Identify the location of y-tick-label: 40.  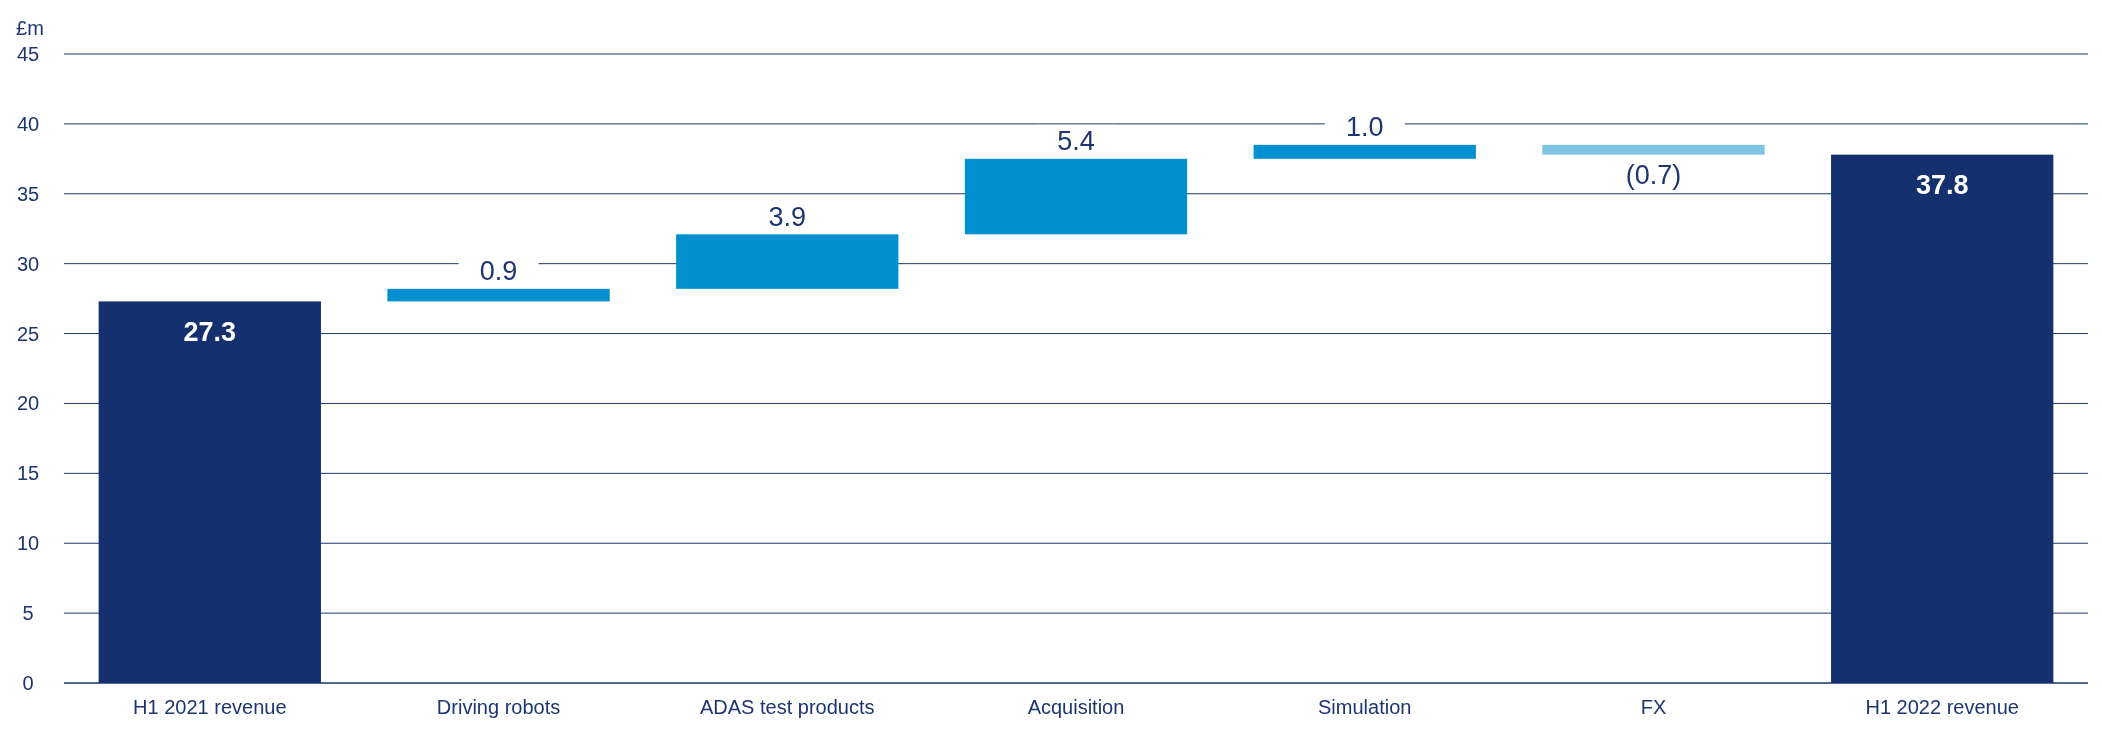
(28, 123).